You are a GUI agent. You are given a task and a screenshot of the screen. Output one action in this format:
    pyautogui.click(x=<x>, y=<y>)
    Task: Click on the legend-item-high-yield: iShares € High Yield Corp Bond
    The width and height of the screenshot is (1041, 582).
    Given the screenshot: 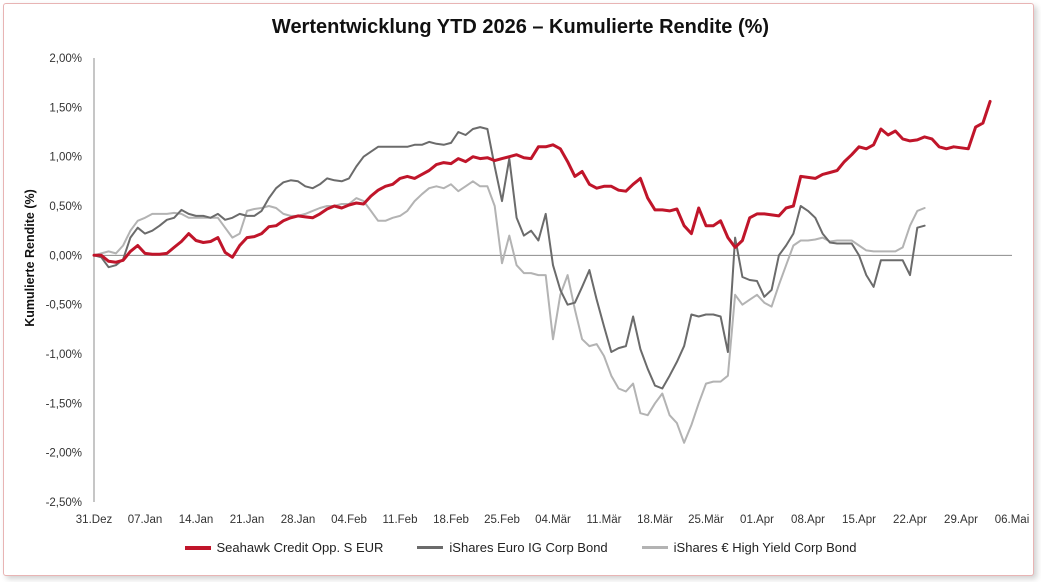 What is the action you would take?
    pyautogui.click(x=749, y=547)
    